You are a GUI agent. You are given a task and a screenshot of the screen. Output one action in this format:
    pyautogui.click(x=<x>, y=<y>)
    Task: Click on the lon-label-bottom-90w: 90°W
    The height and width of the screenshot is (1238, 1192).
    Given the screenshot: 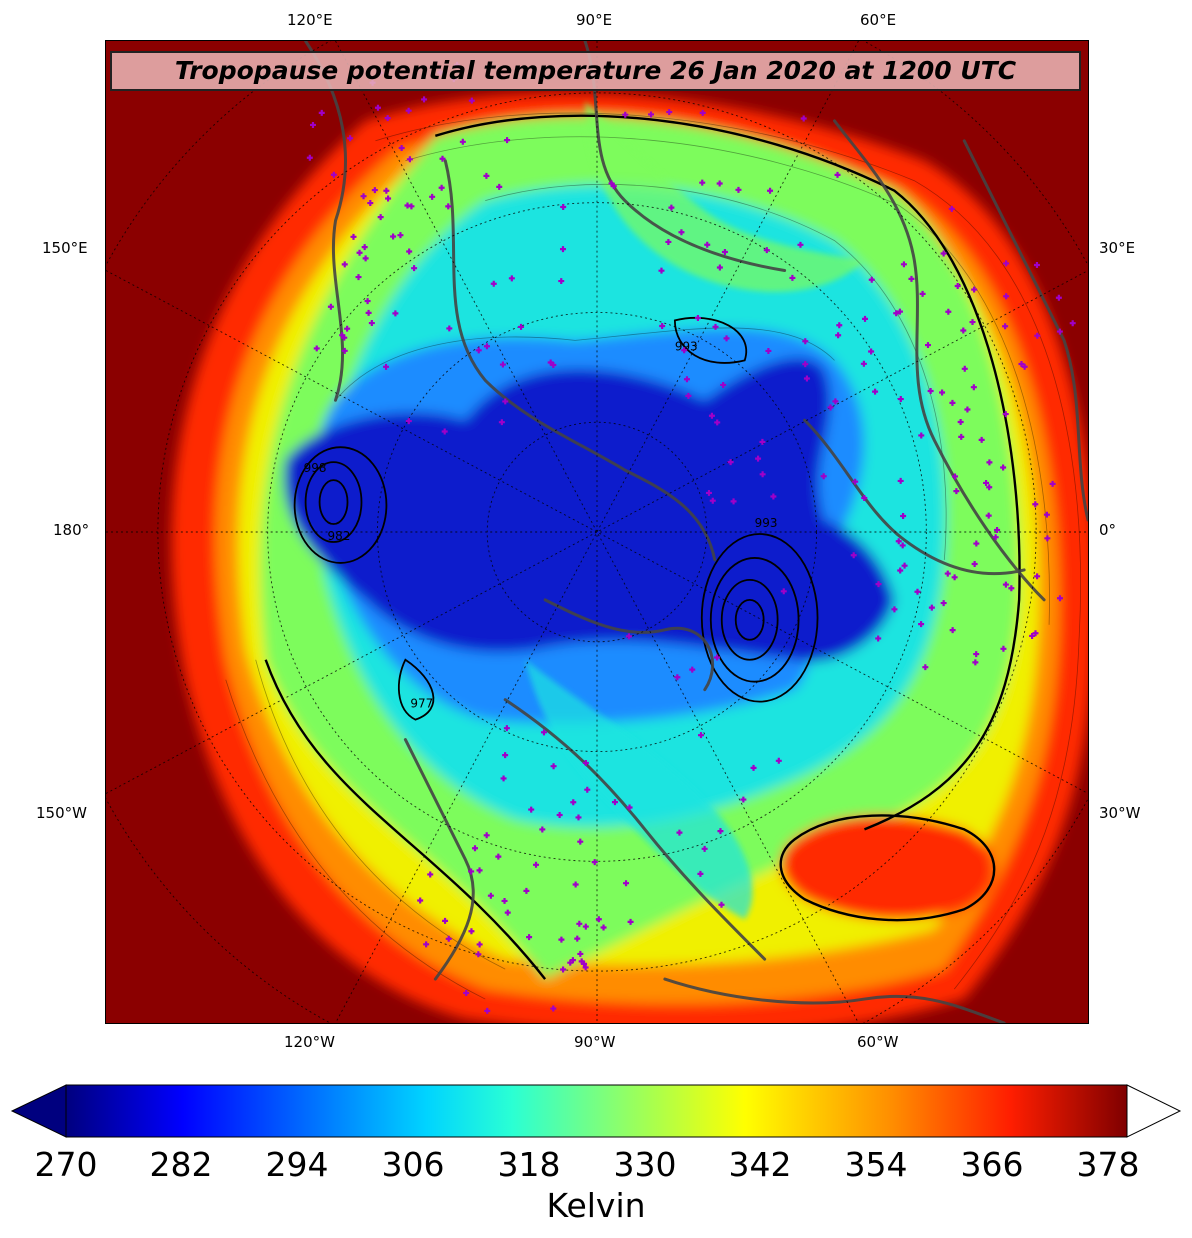 What is the action you would take?
    pyautogui.click(x=595, y=1042)
    